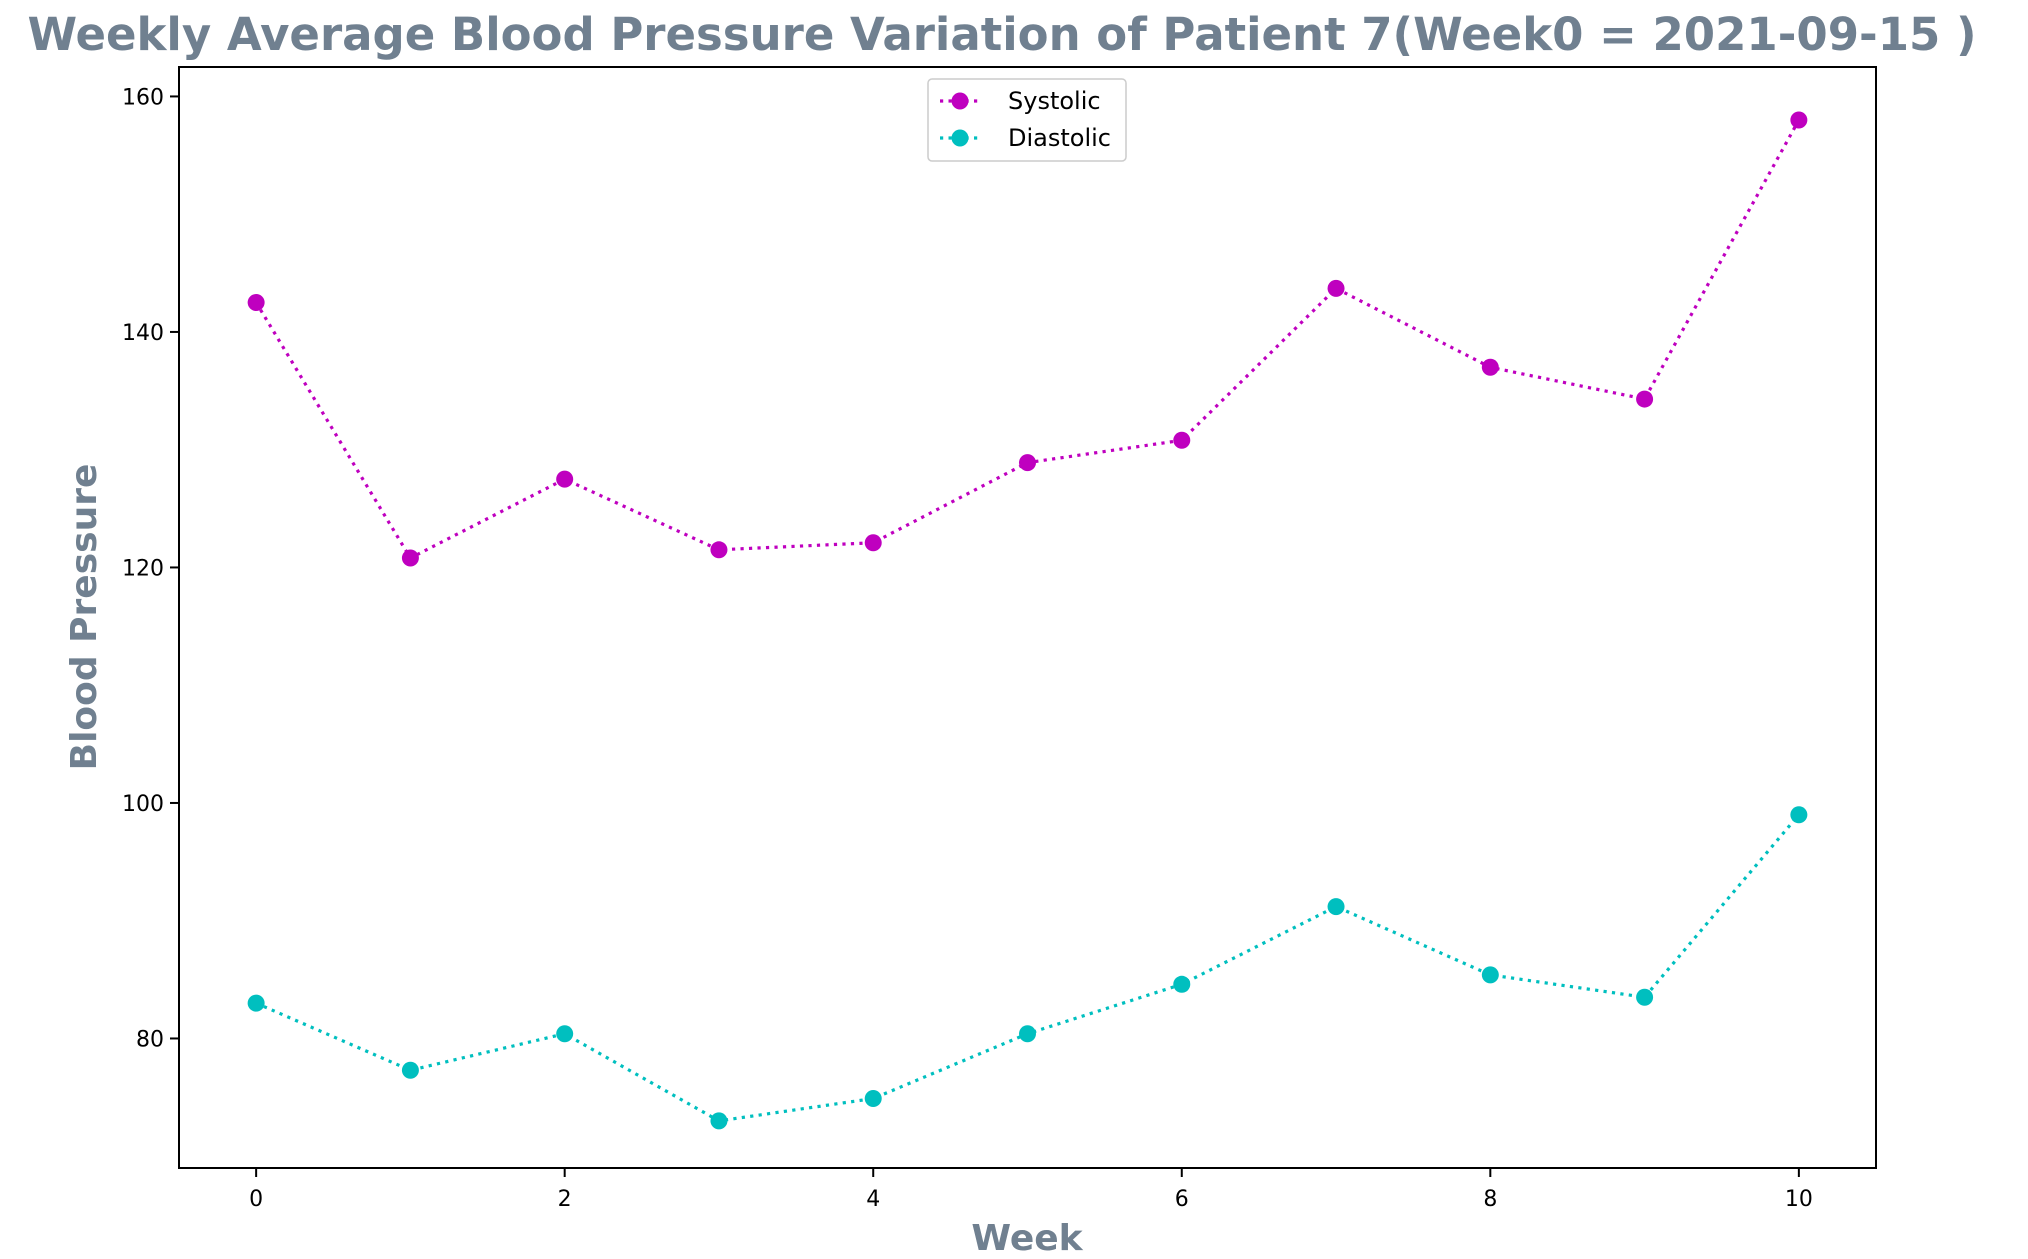 The width and height of the screenshot is (2028, 1259). What do you see at coordinates (143, 568) in the screenshot?
I see `y-tick-label: 120` at bounding box center [143, 568].